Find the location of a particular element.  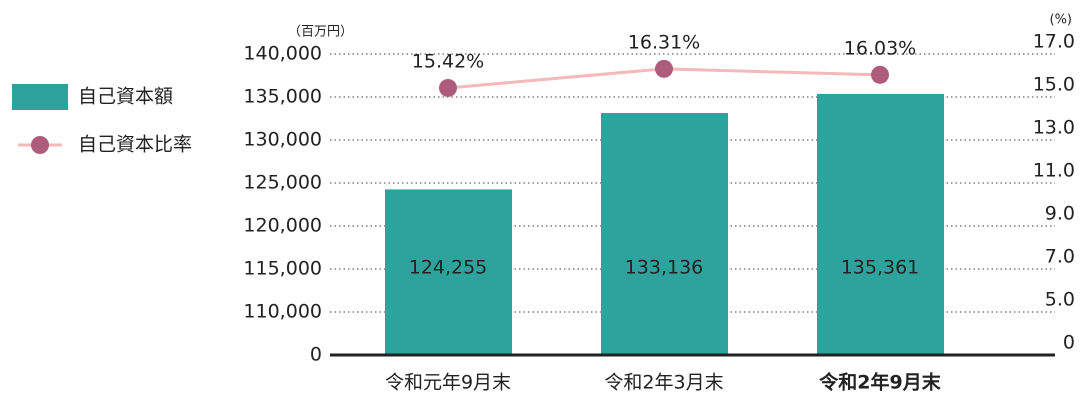

y2-tick-label: 9.0 is located at coordinates (1060, 214).